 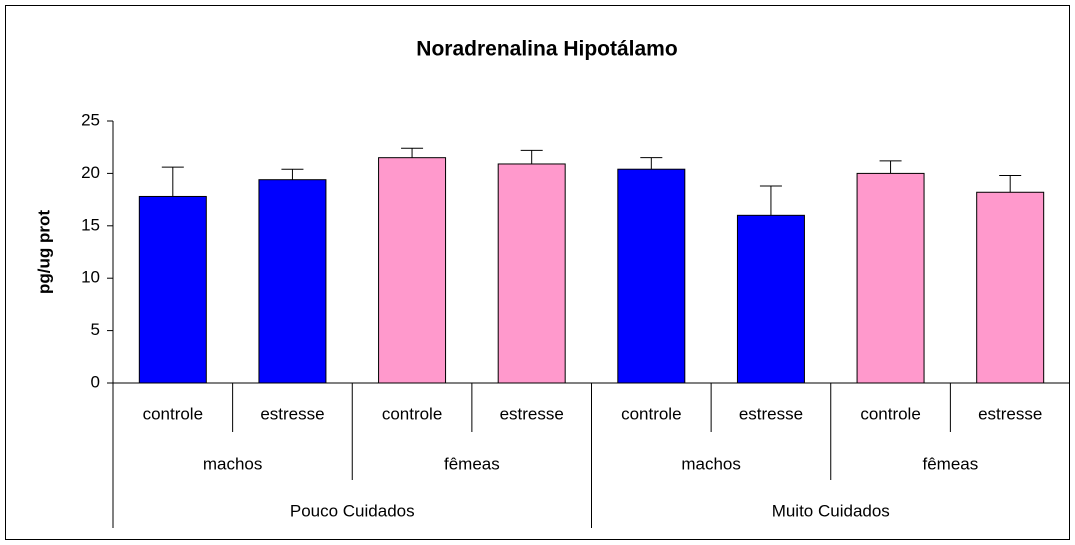 I want to click on y-tick-label: 0, so click(x=95, y=381).